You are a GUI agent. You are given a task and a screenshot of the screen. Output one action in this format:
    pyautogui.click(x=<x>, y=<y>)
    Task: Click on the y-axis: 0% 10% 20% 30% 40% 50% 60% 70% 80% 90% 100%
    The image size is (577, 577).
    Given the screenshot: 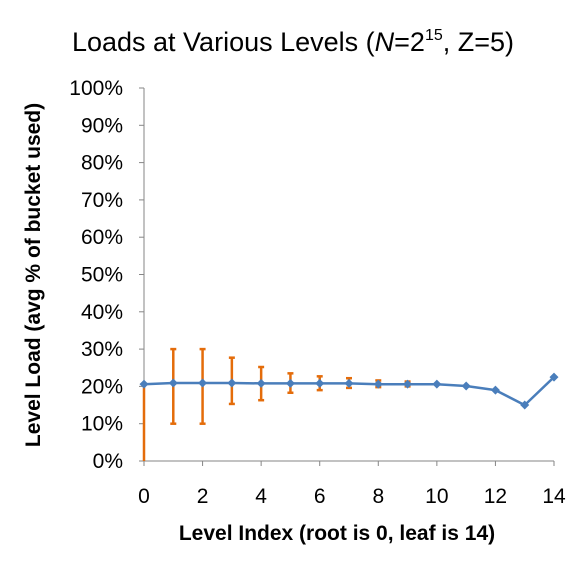 What is the action you would take?
    pyautogui.click(x=107, y=275)
    